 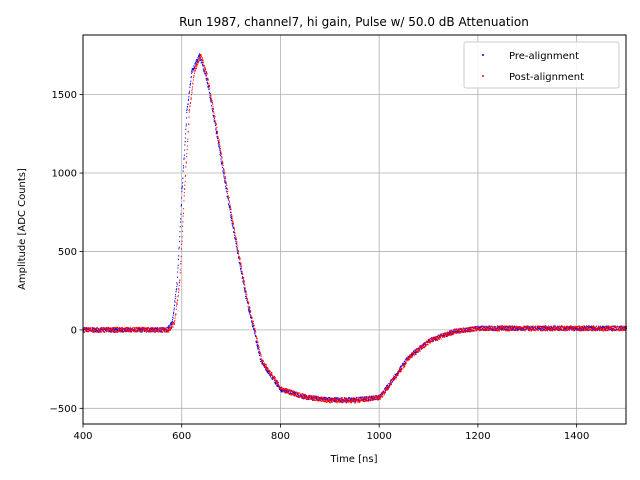 I want to click on legend-box, so click(x=541, y=65).